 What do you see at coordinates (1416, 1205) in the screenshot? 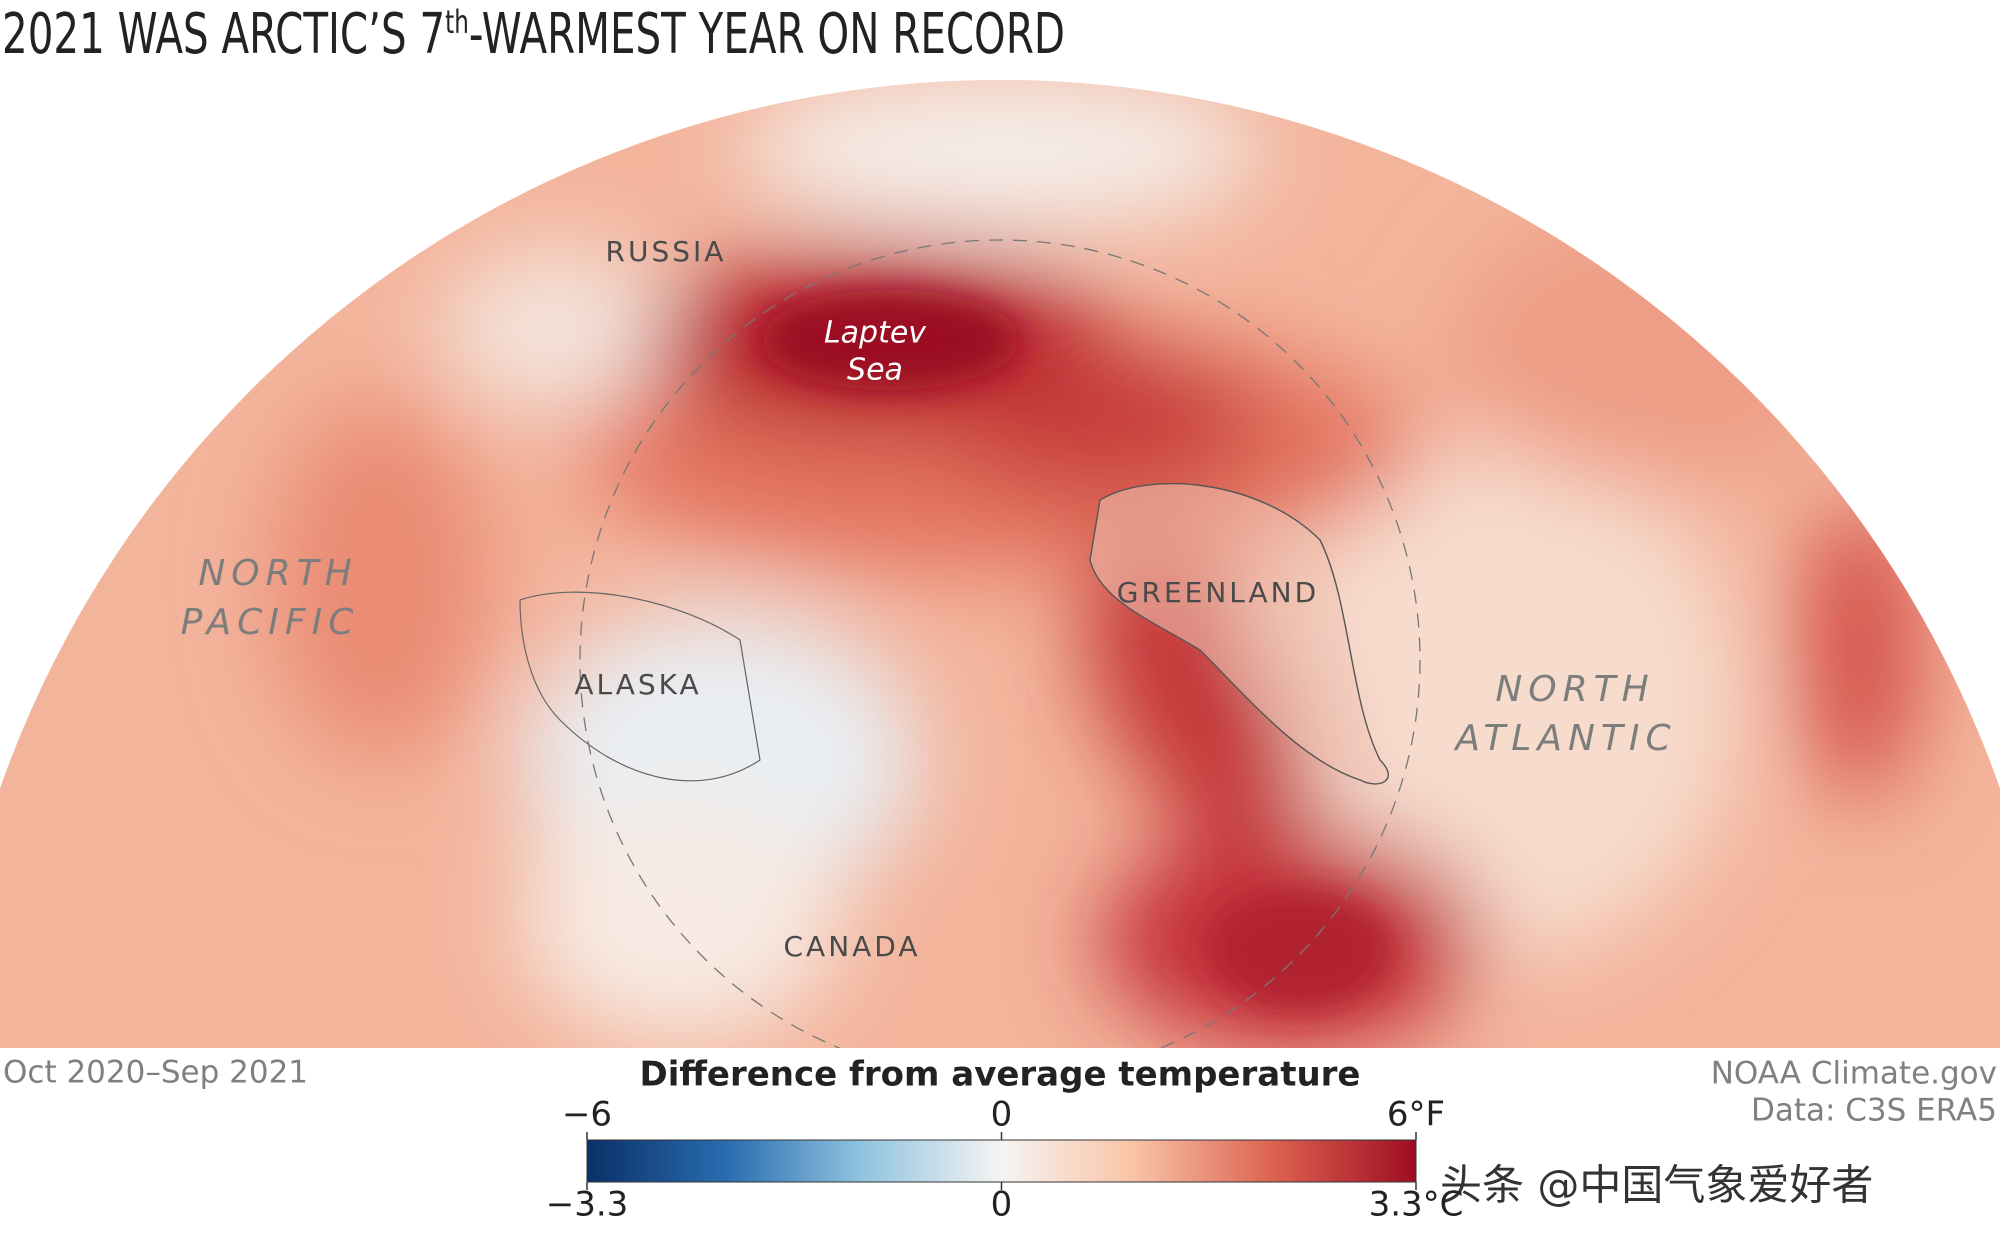
I see `colorbar-tick-label: 3.3°C` at bounding box center [1416, 1205].